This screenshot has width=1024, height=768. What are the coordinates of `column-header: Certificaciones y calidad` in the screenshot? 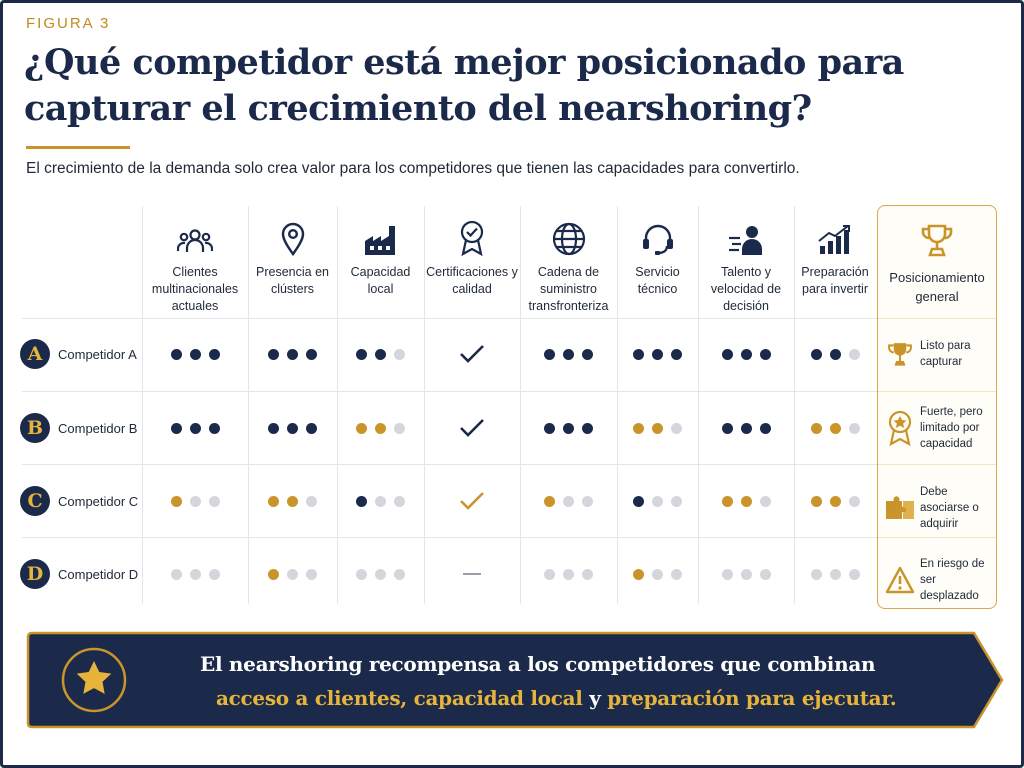 It's located at (472, 262).